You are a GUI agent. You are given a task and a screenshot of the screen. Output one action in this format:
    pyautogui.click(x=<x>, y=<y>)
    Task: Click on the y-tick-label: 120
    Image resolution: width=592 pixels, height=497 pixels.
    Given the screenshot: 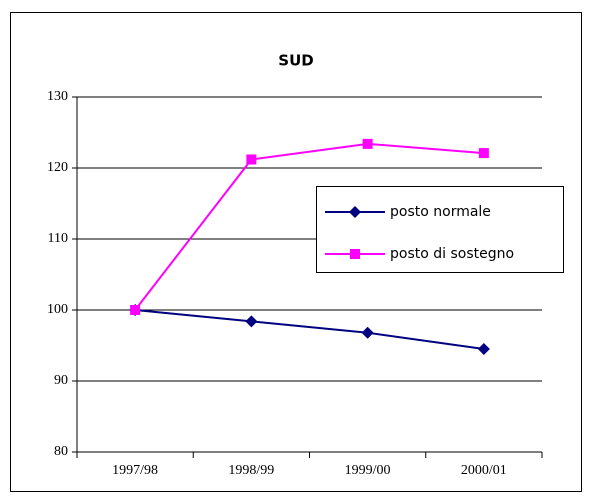 What is the action you would take?
    pyautogui.click(x=57, y=167)
    